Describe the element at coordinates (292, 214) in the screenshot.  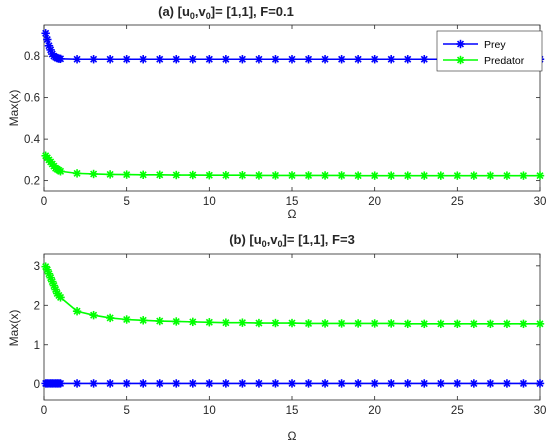
I see `subplot-a-xlabel: Ω` at that location.